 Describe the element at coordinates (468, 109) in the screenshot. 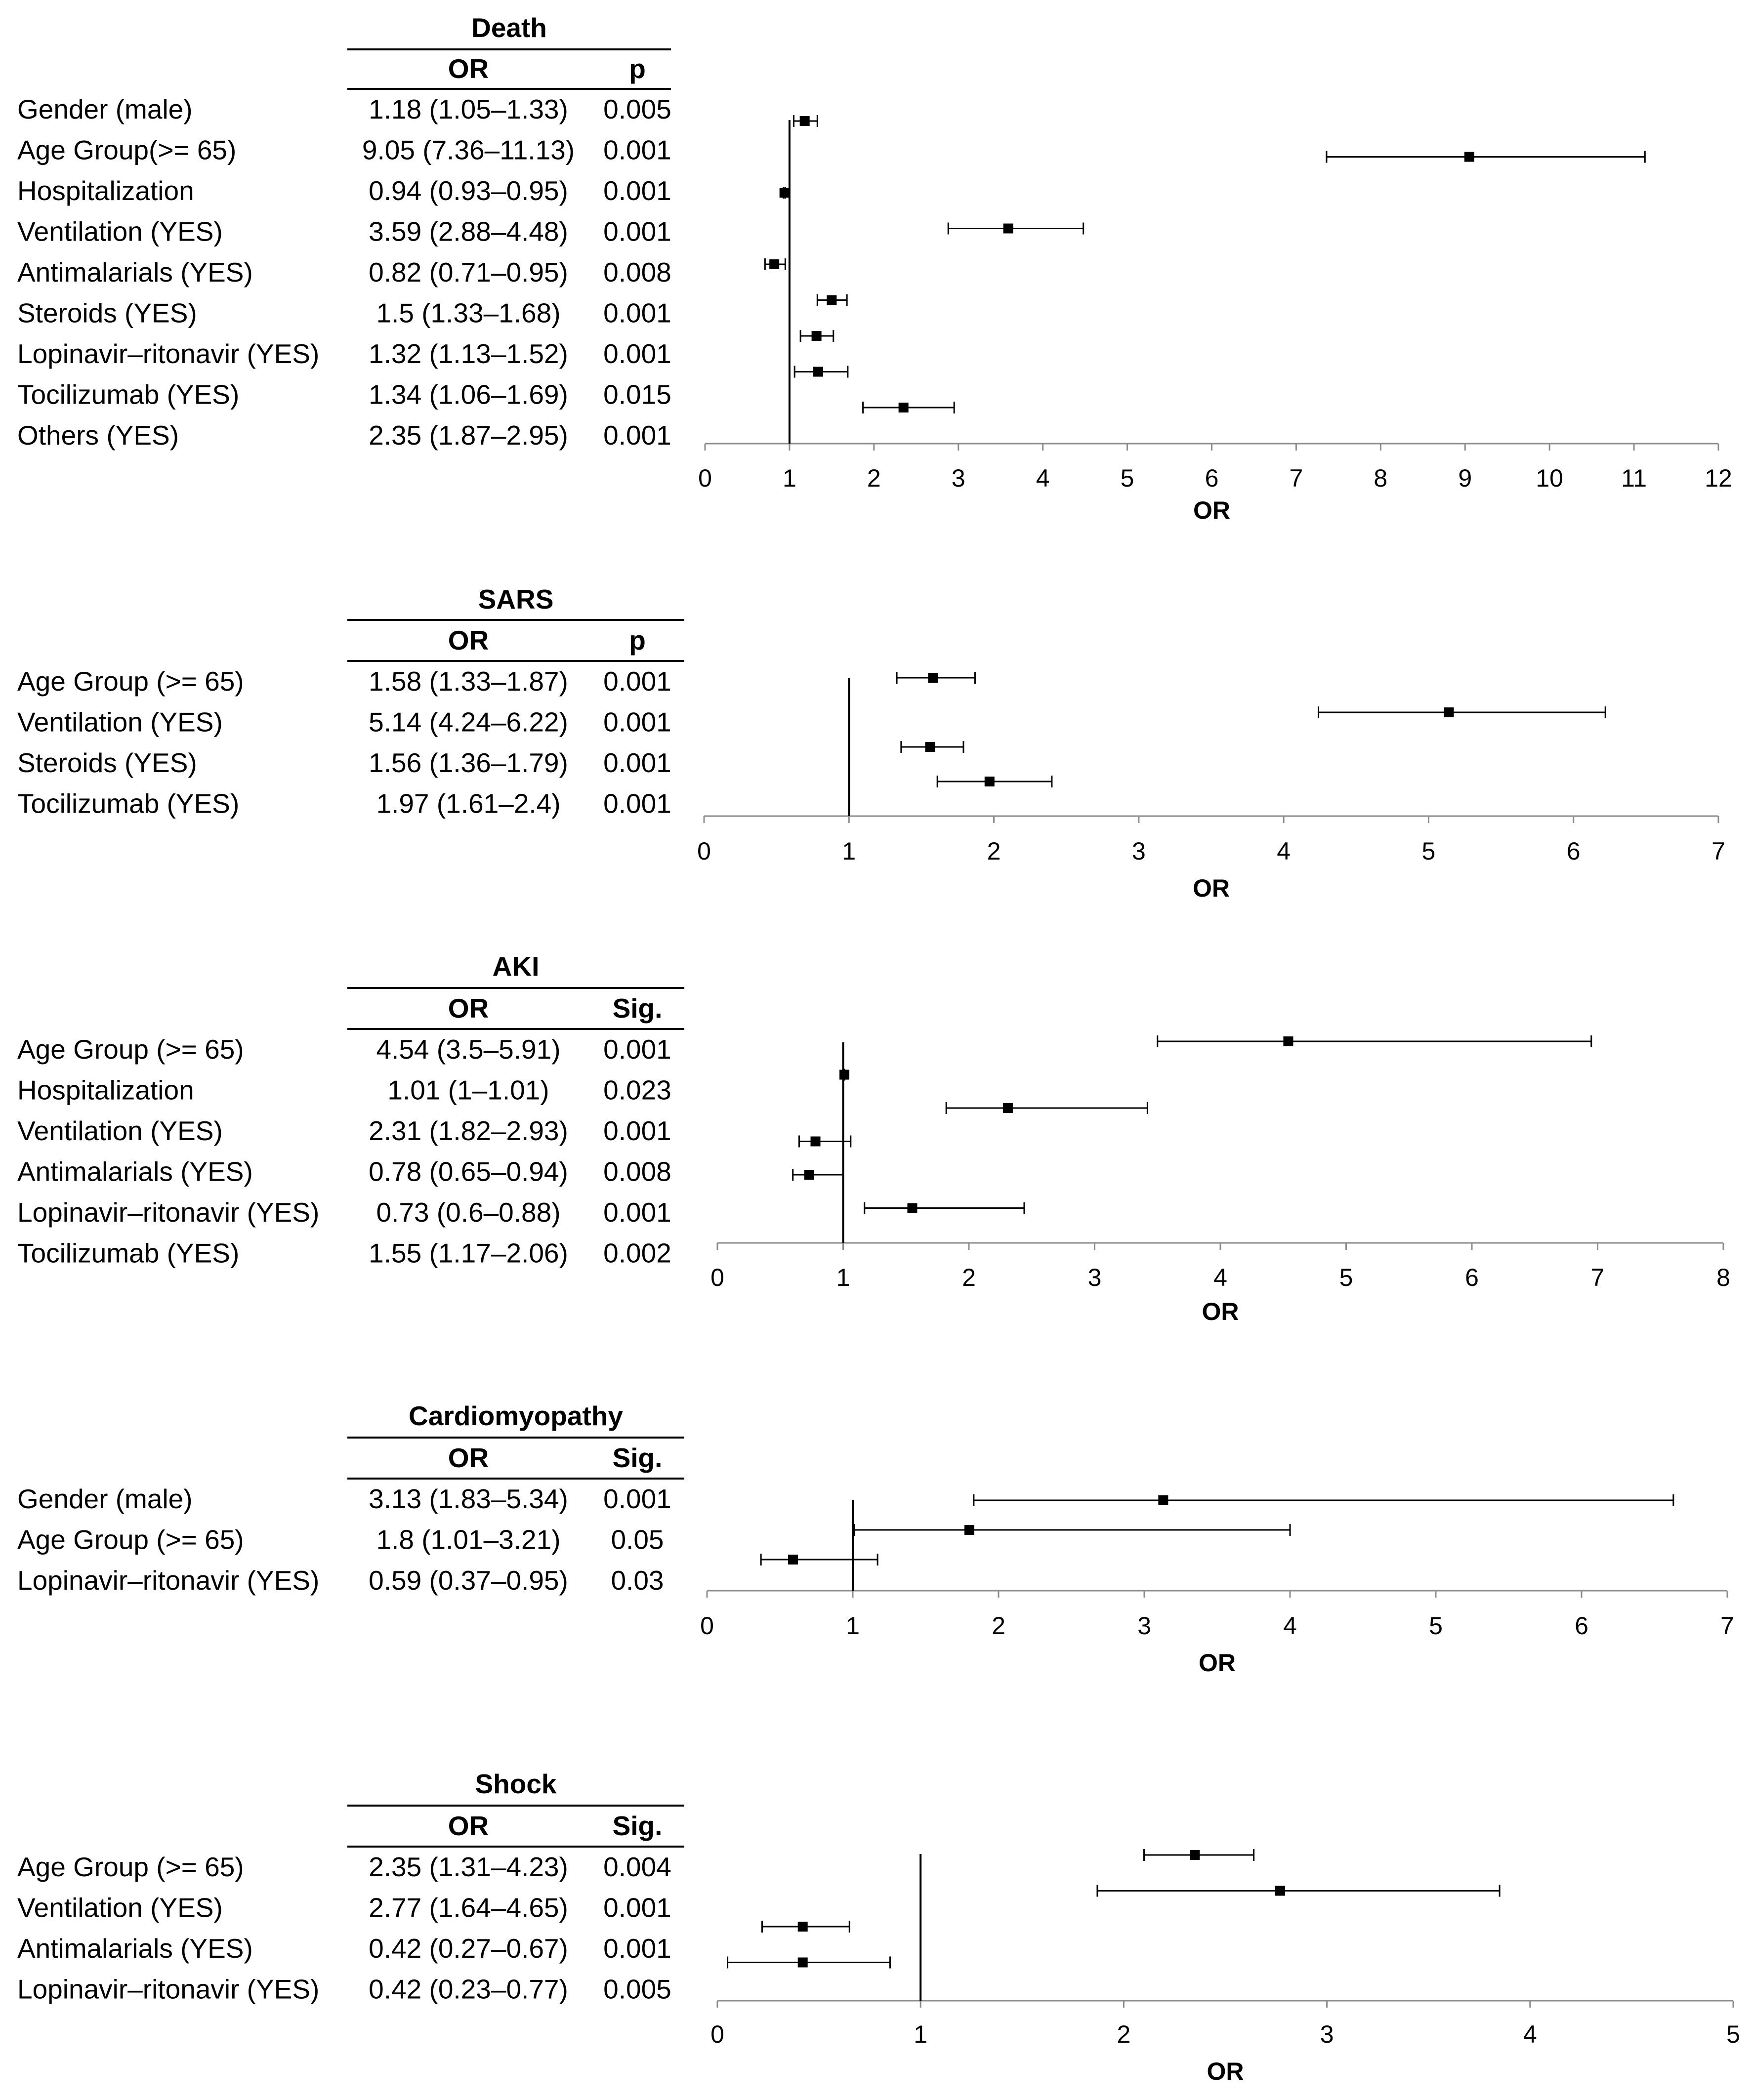

I see `row-or-ci: 1.18 (1.05–1.33)` at that location.